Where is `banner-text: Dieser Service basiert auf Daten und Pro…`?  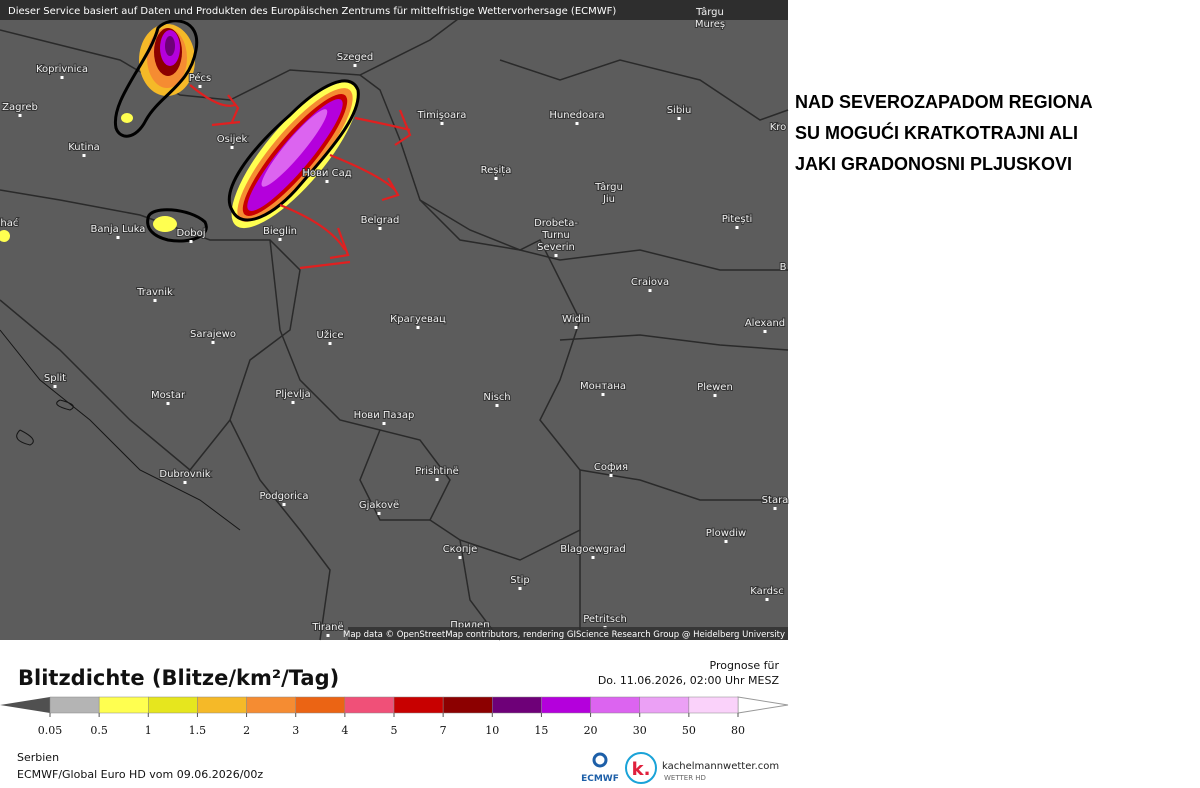 banner-text: Dieser Service basiert auf Daten und Pro… is located at coordinates (312, 11).